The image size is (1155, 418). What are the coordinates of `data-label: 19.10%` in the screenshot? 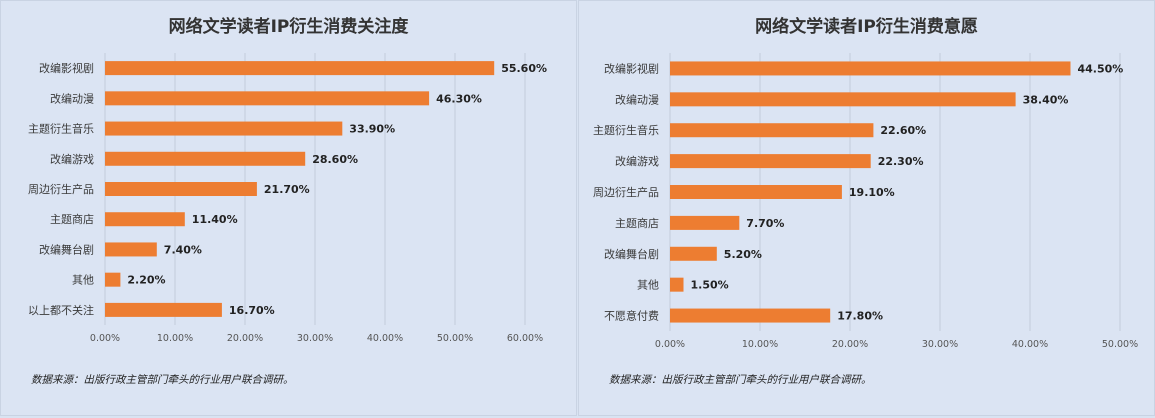 It's located at (872, 192).